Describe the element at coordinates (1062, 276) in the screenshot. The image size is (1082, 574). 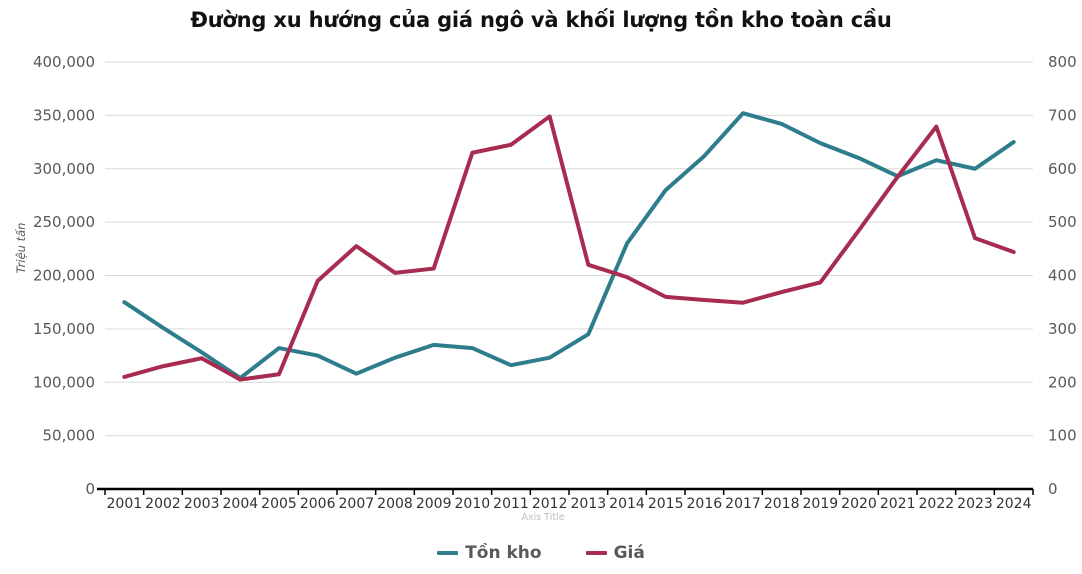
I see `y-right-tick-label: 400` at that location.